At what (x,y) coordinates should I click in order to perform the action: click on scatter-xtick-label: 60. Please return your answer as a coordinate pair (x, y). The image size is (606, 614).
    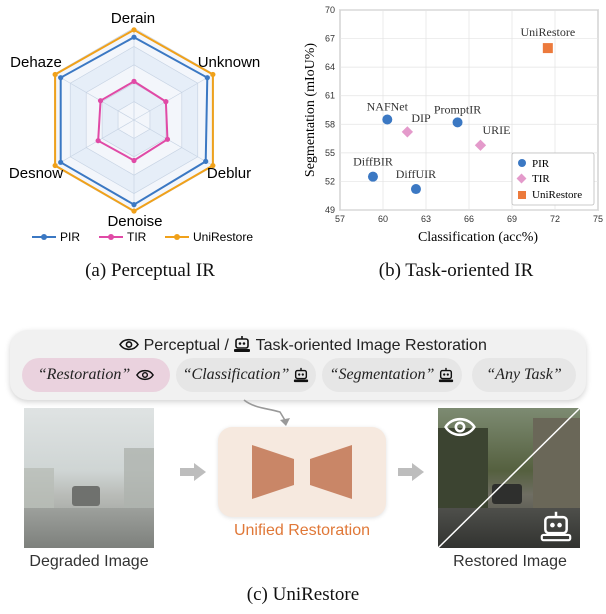
    Looking at the image, I should click on (383, 219).